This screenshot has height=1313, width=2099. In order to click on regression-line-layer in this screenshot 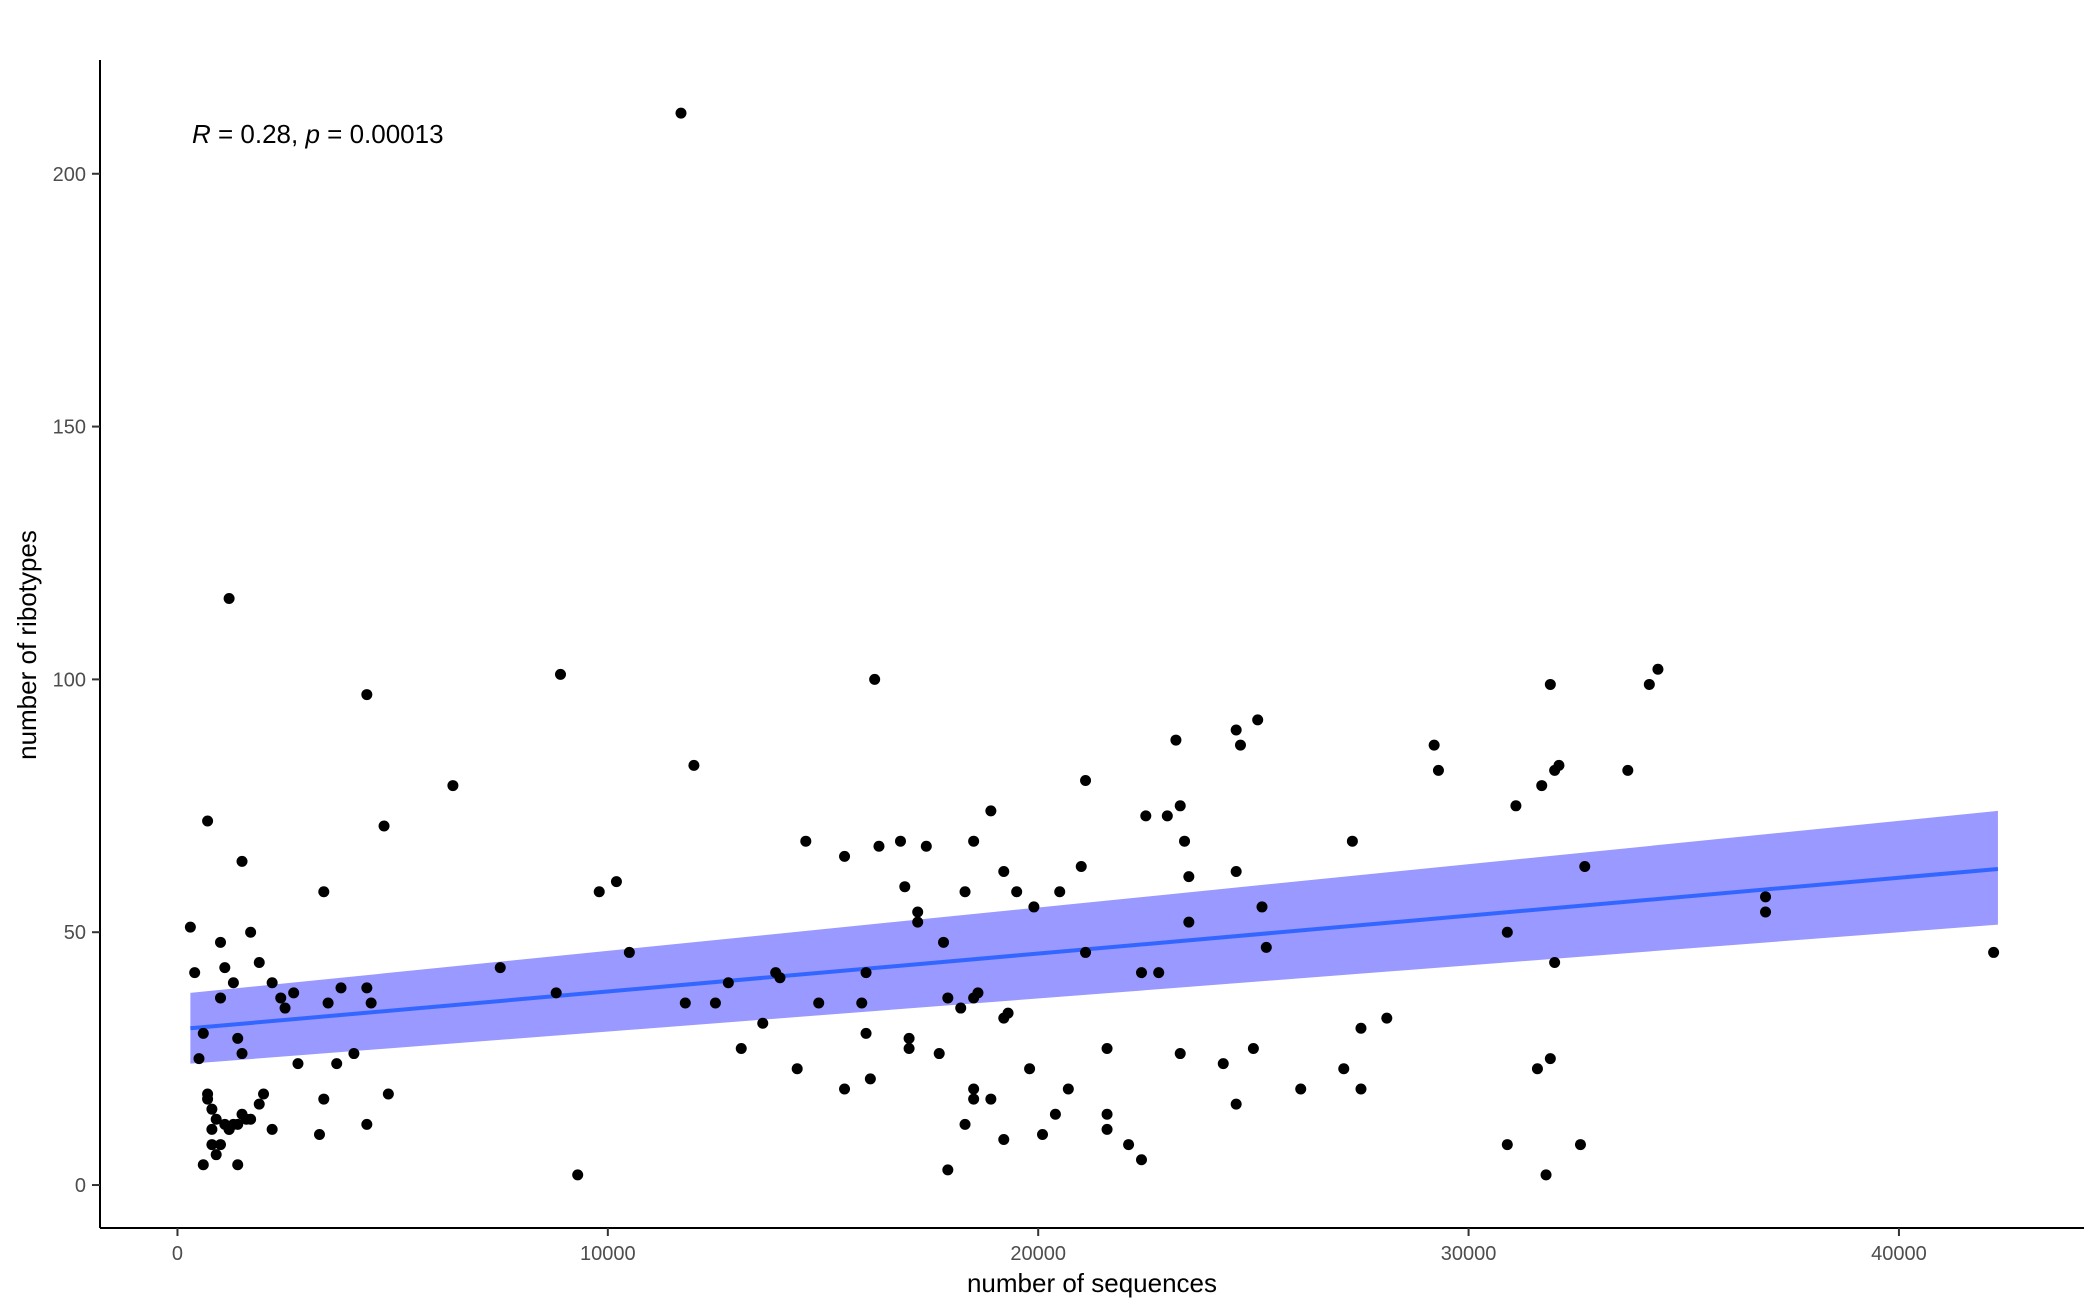, I will do `click(1094, 949)`.